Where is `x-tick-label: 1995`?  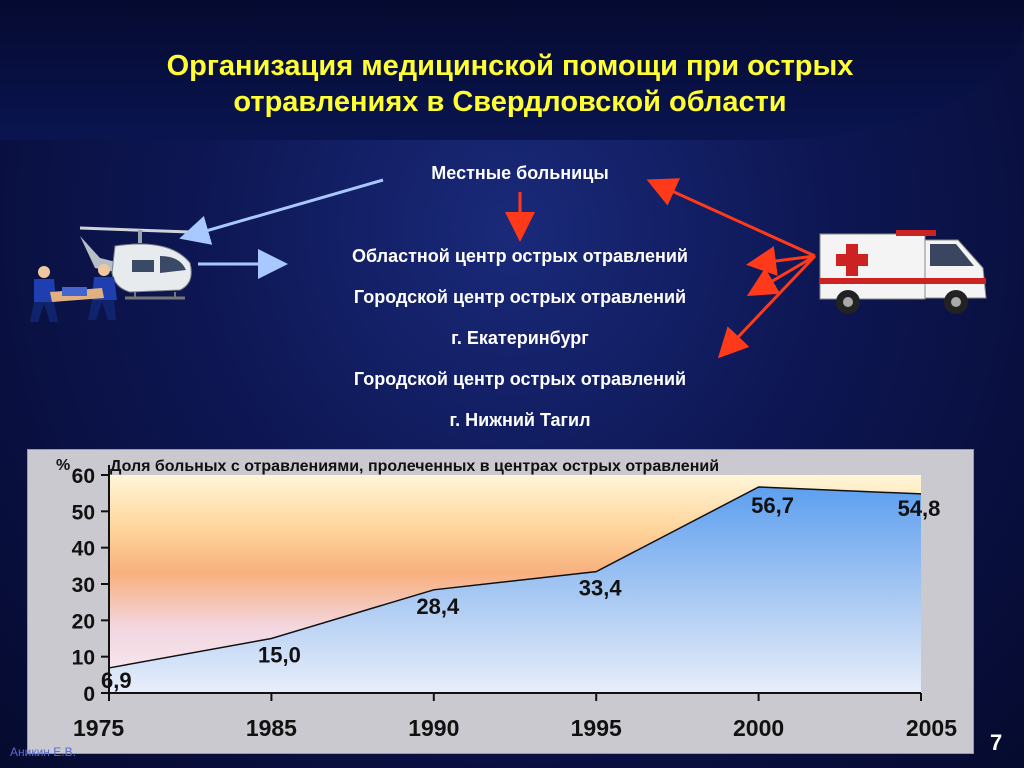 x-tick-label: 1995 is located at coordinates (596, 728).